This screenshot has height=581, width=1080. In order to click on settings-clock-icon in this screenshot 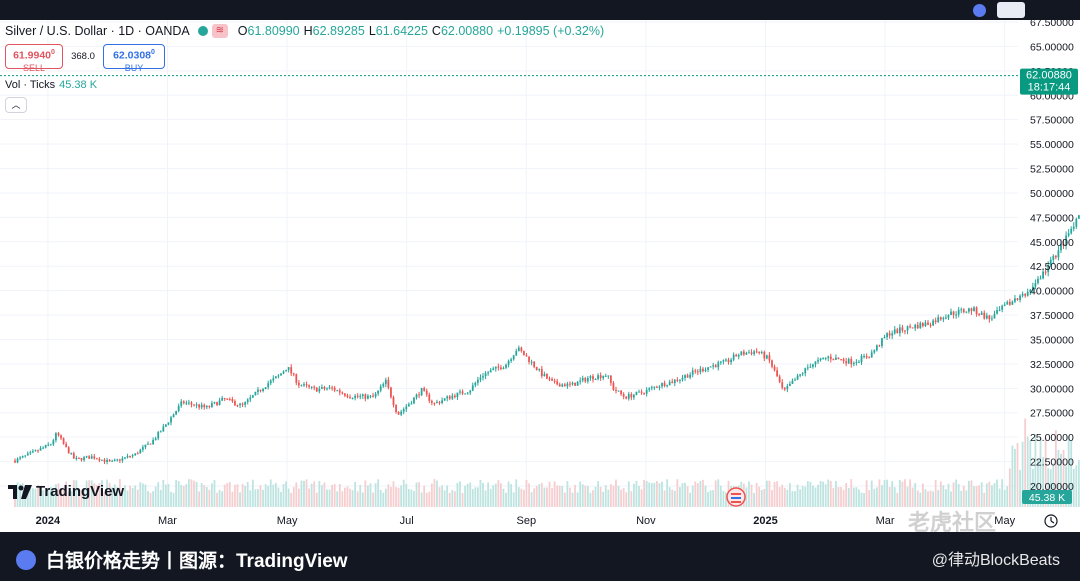, I will do `click(1051, 521)`.